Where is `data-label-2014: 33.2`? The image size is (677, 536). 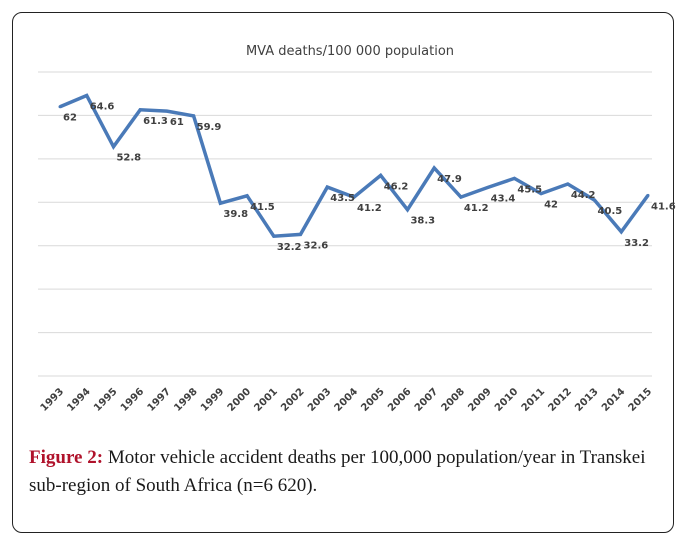
data-label-2014: 33.2 is located at coordinates (636, 243).